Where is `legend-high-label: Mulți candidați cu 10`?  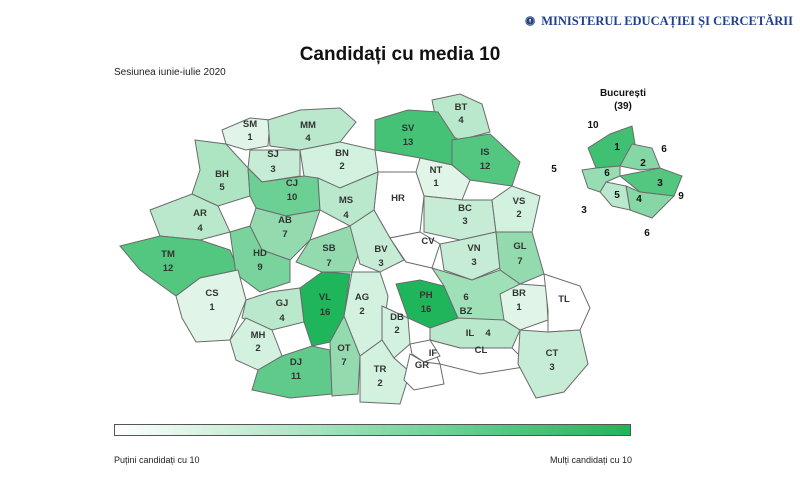 legend-high-label: Mulți candidați cu 10 is located at coordinates (590, 460).